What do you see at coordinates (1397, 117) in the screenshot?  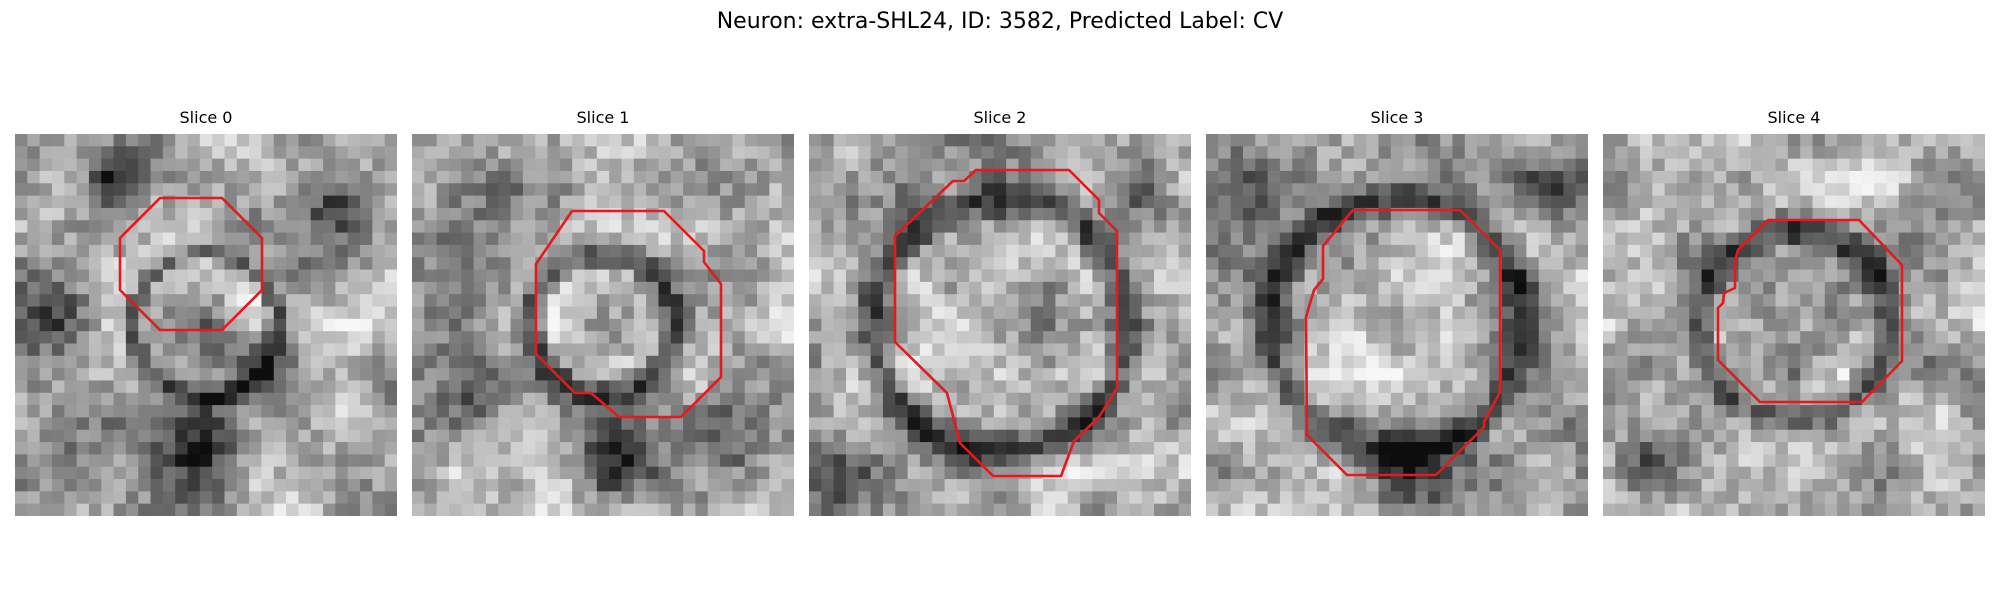 I see `slice-title: Slice 3` at bounding box center [1397, 117].